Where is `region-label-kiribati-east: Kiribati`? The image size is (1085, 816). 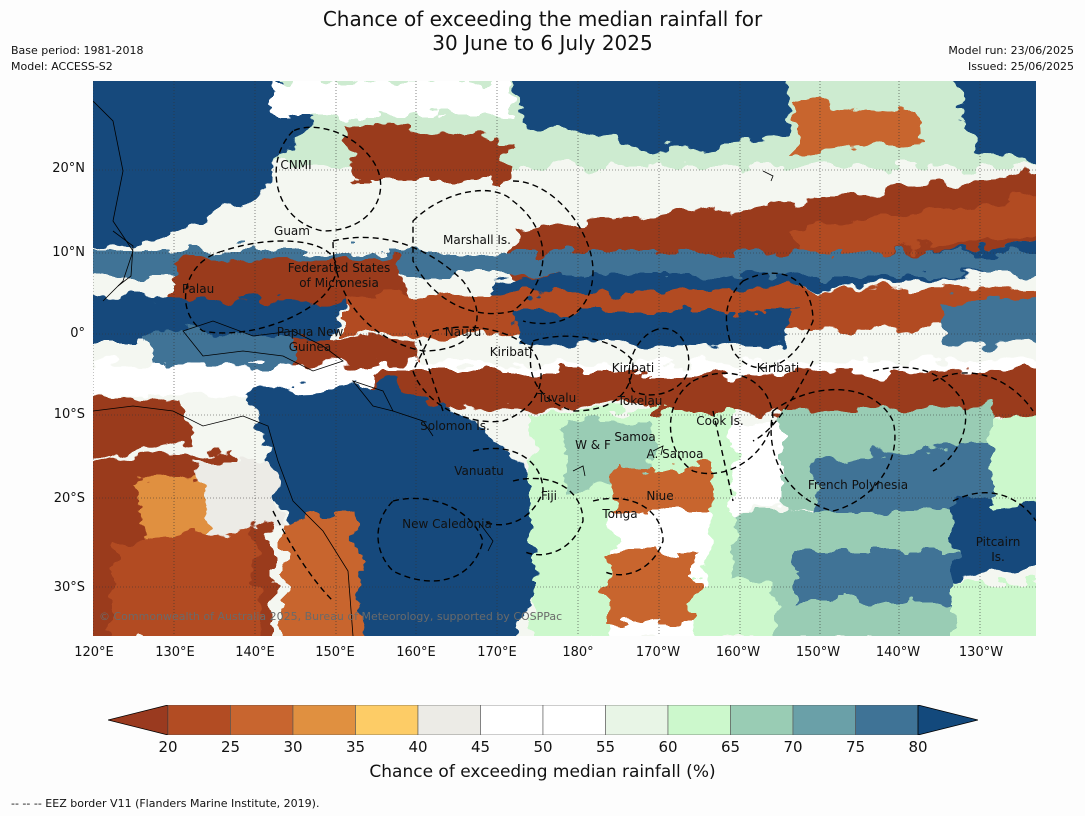
region-label-kiribati-east: Kiribati is located at coordinates (778, 368).